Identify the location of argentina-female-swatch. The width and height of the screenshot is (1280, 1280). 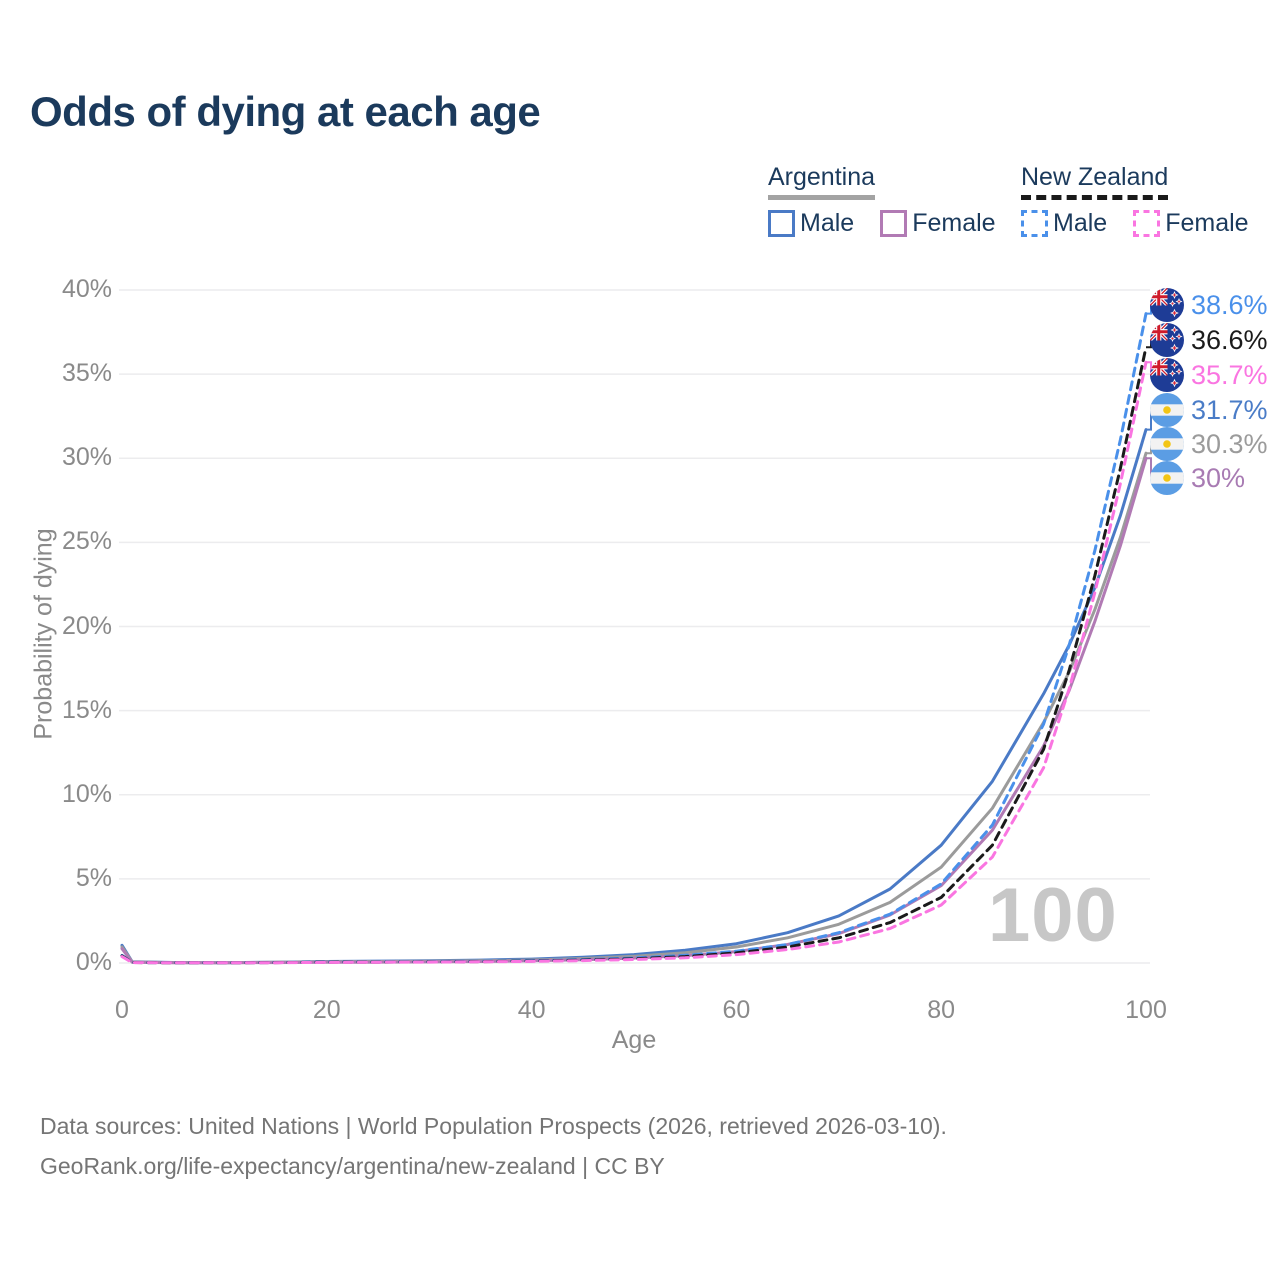
(894, 223).